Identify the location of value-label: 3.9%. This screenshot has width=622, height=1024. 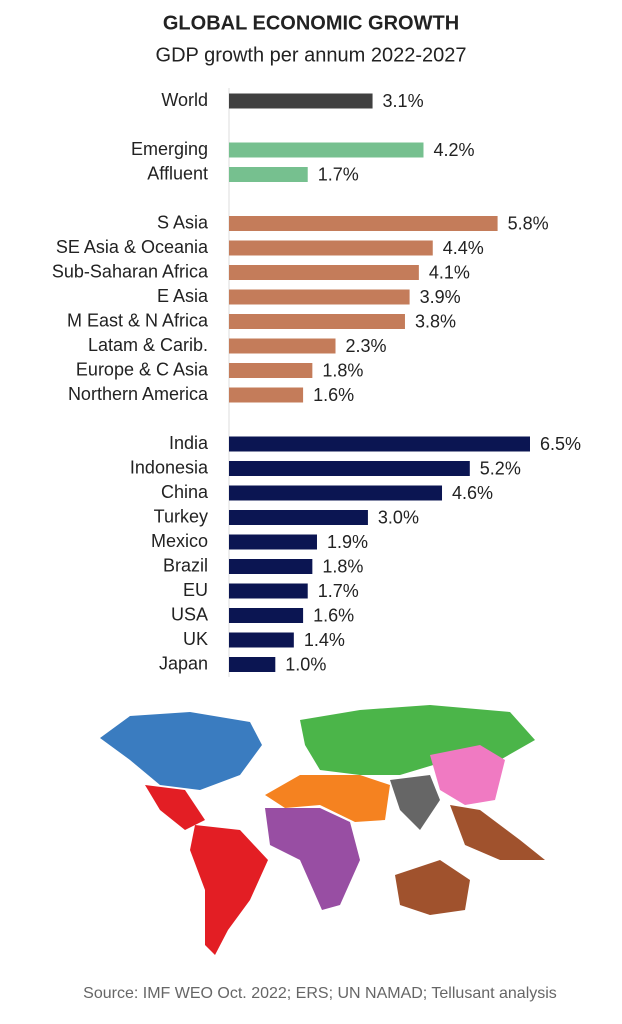
(440, 297).